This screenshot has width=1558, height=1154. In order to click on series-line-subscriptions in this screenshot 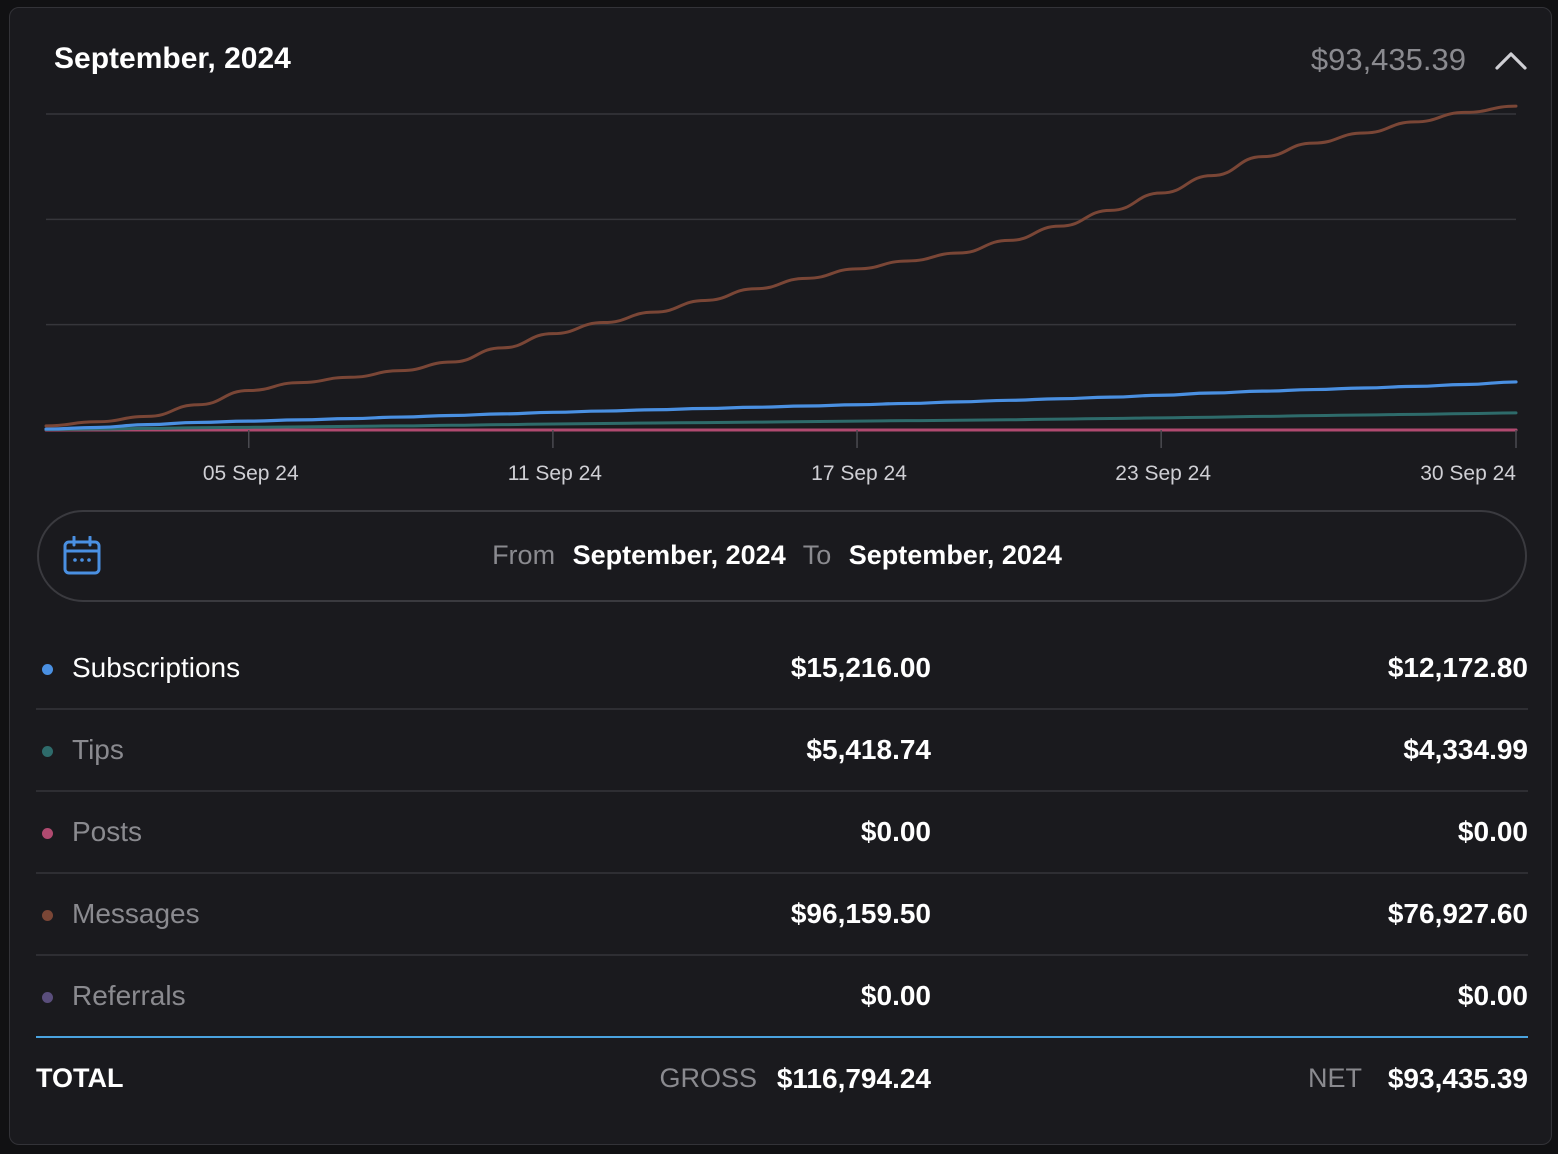, I will do `click(781, 405)`.